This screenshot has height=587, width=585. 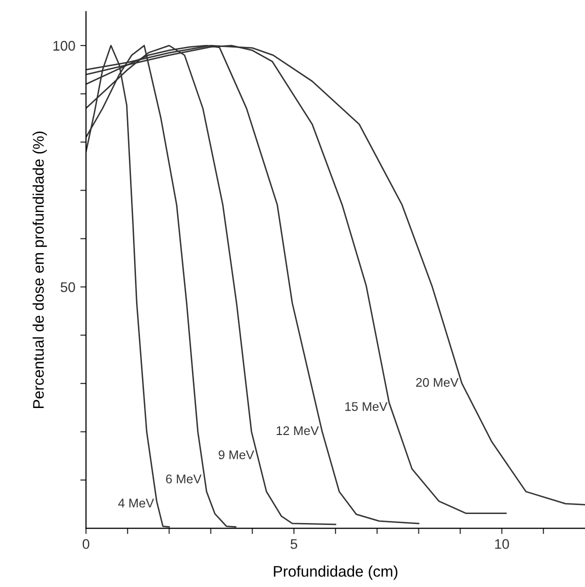 What do you see at coordinates (184, 479) in the screenshot?
I see `series-label: 6 MeV` at bounding box center [184, 479].